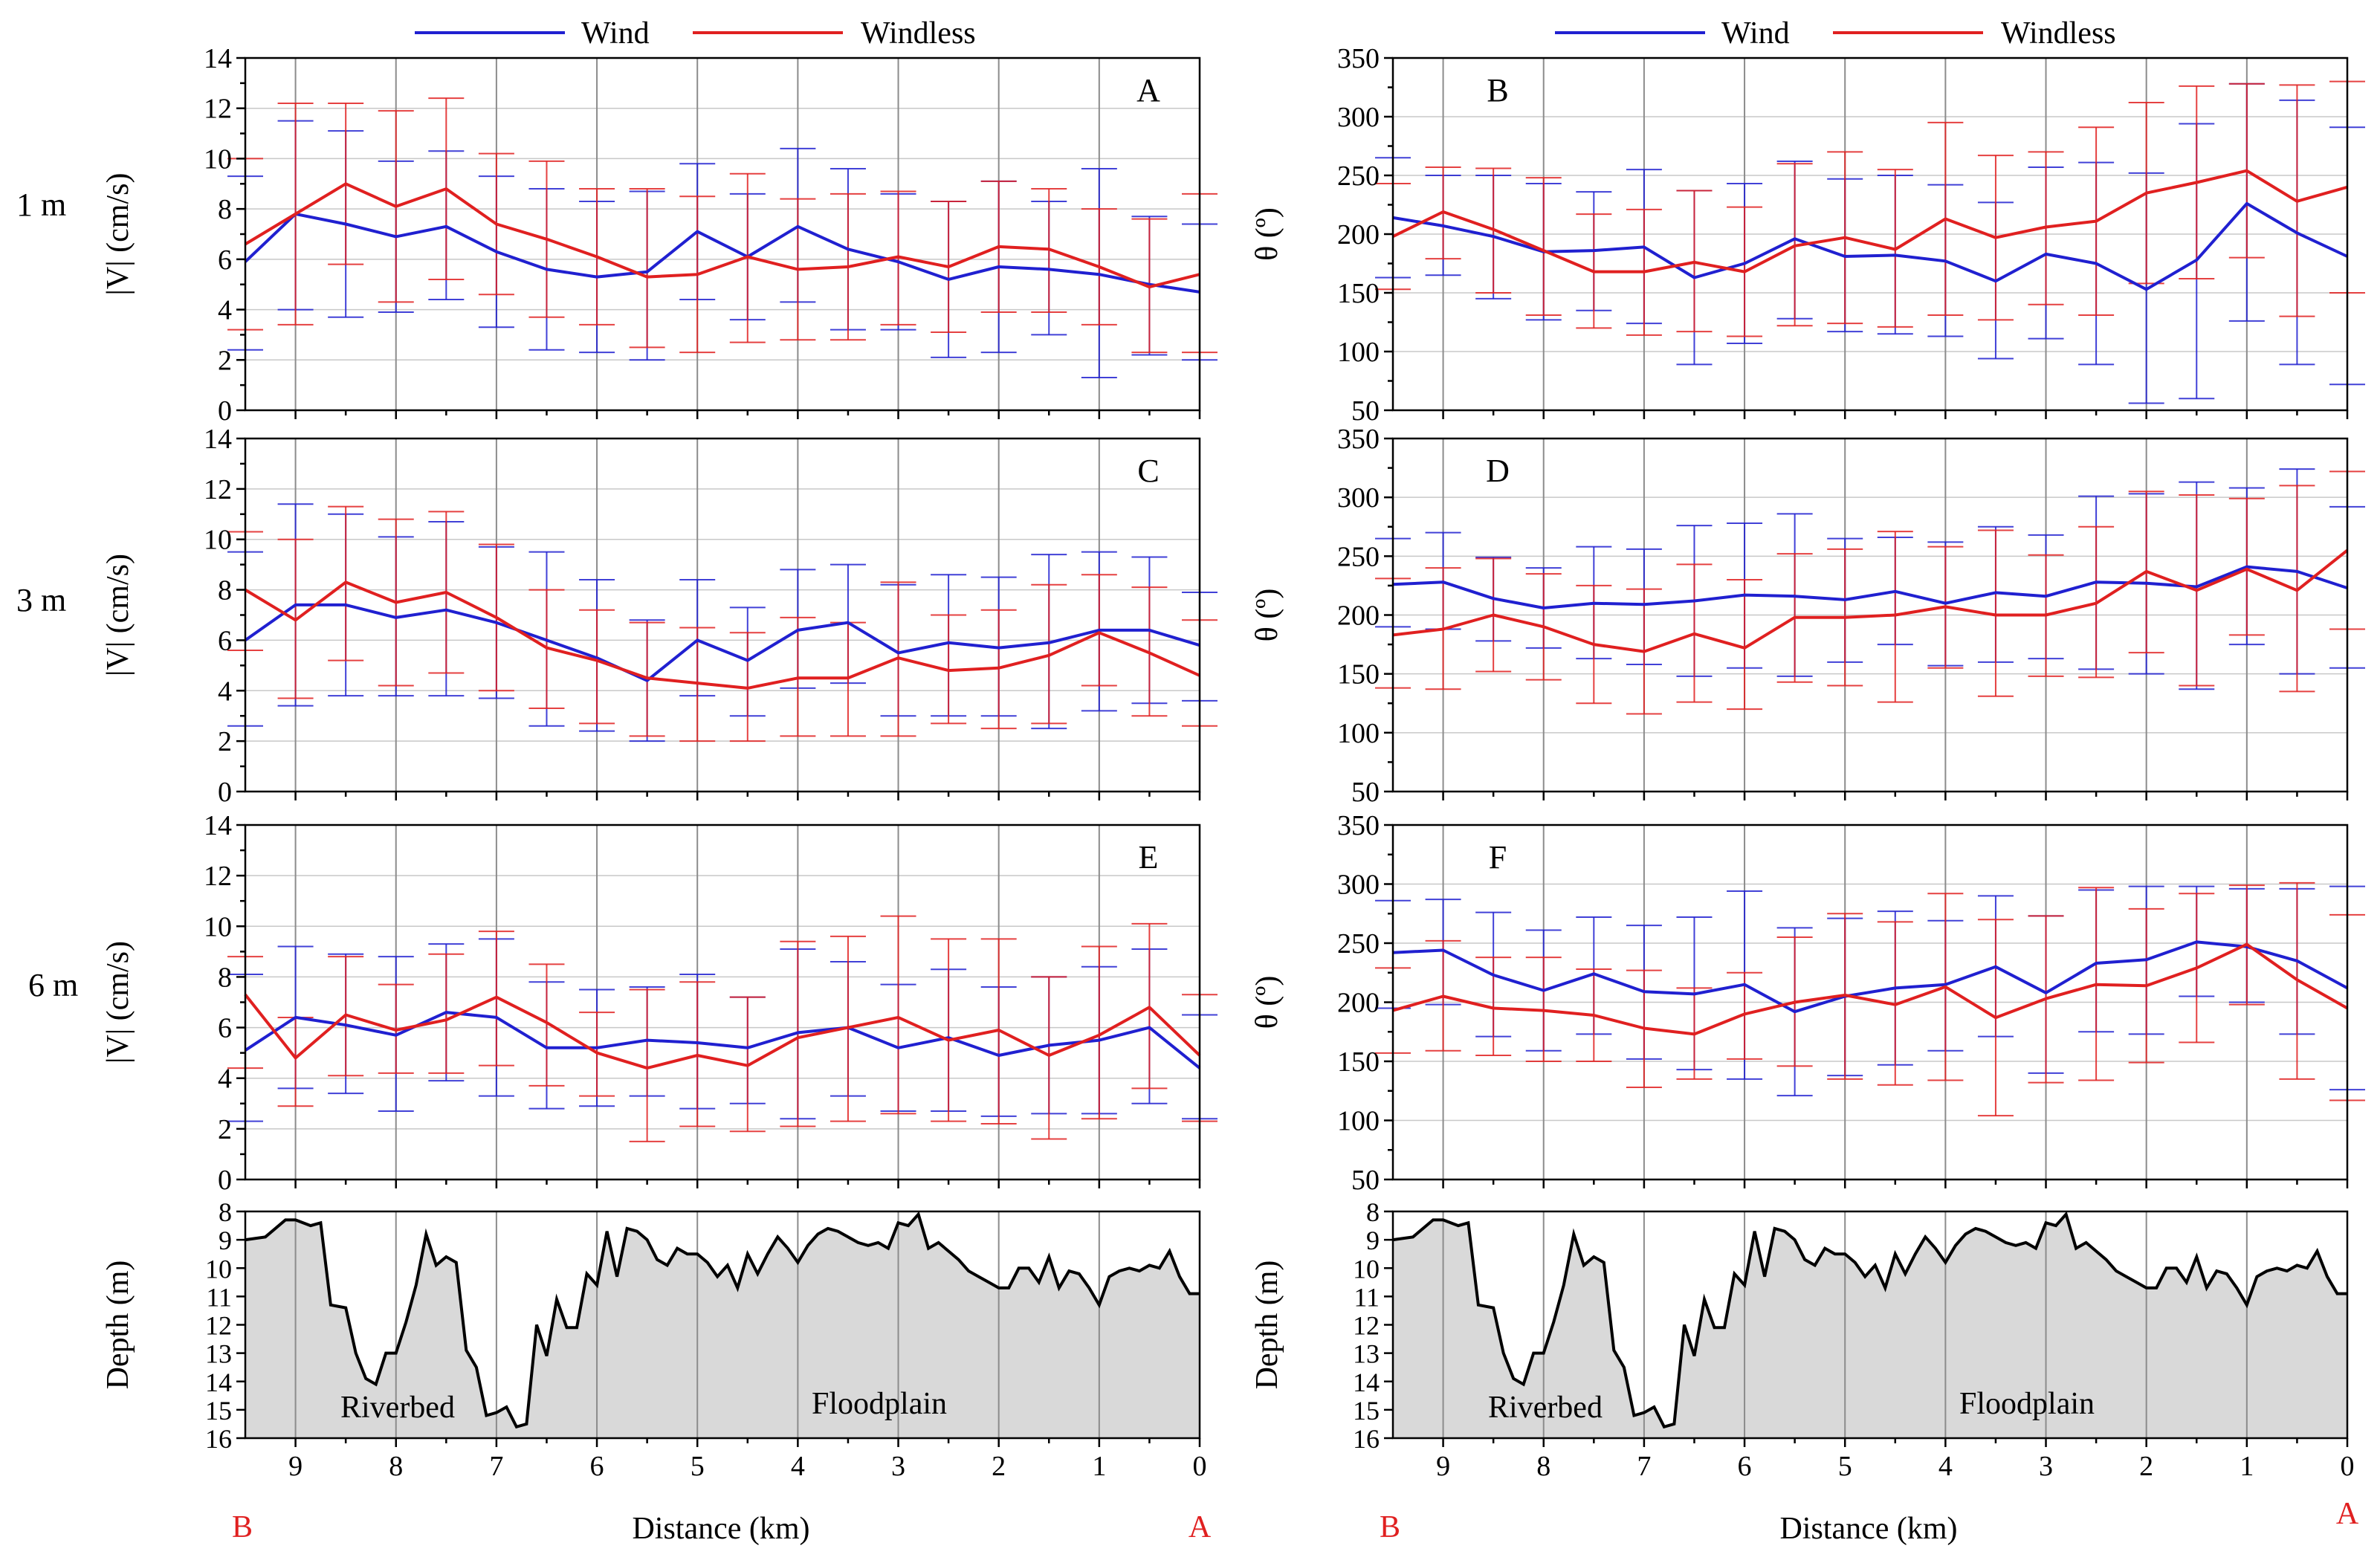 Image resolution: width=2380 pixels, height=1563 pixels. What do you see at coordinates (1358, 1062) in the screenshot?
I see `y-tick-label: 150` at bounding box center [1358, 1062].